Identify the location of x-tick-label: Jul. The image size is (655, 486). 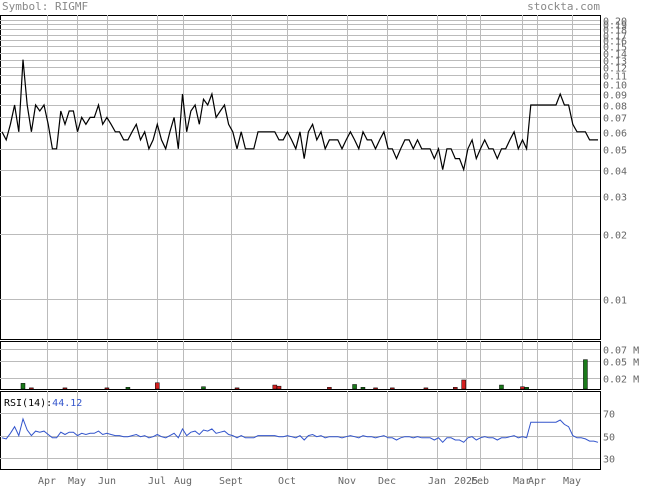
(157, 481).